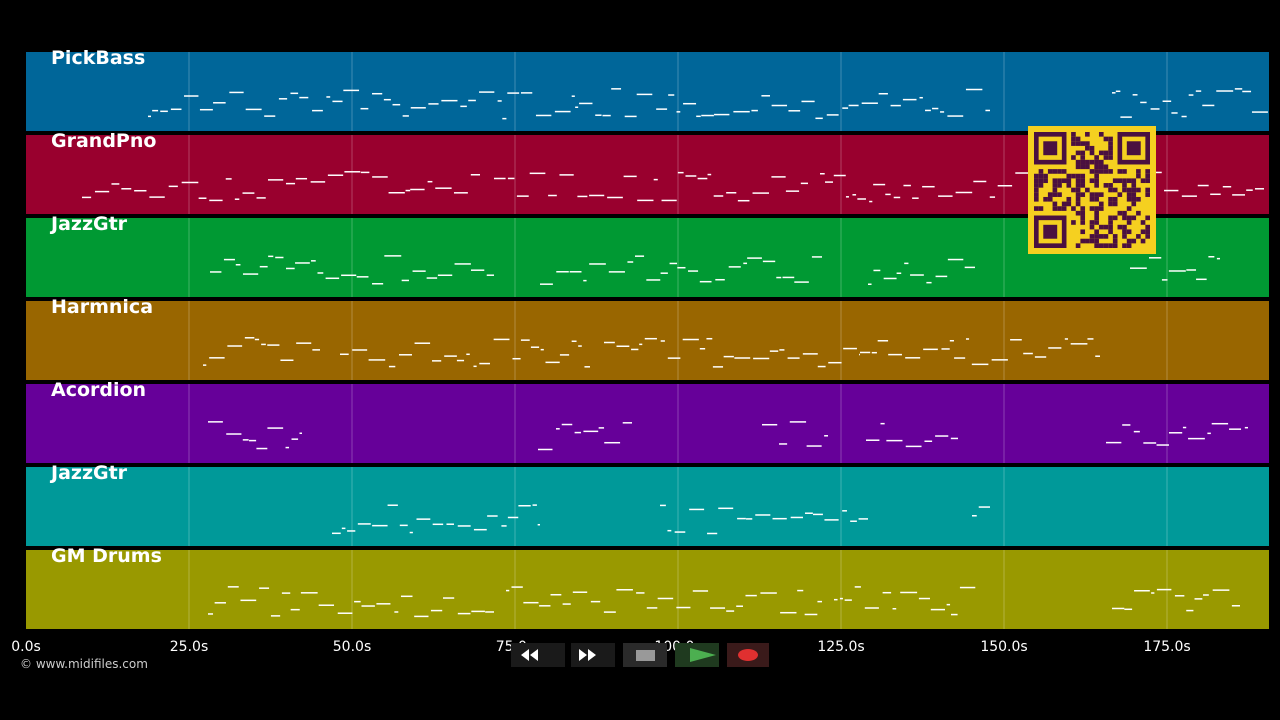 Image resolution: width=1280 pixels, height=720 pixels. Describe the element at coordinates (703, 655) in the screenshot. I see `play-icon` at that location.